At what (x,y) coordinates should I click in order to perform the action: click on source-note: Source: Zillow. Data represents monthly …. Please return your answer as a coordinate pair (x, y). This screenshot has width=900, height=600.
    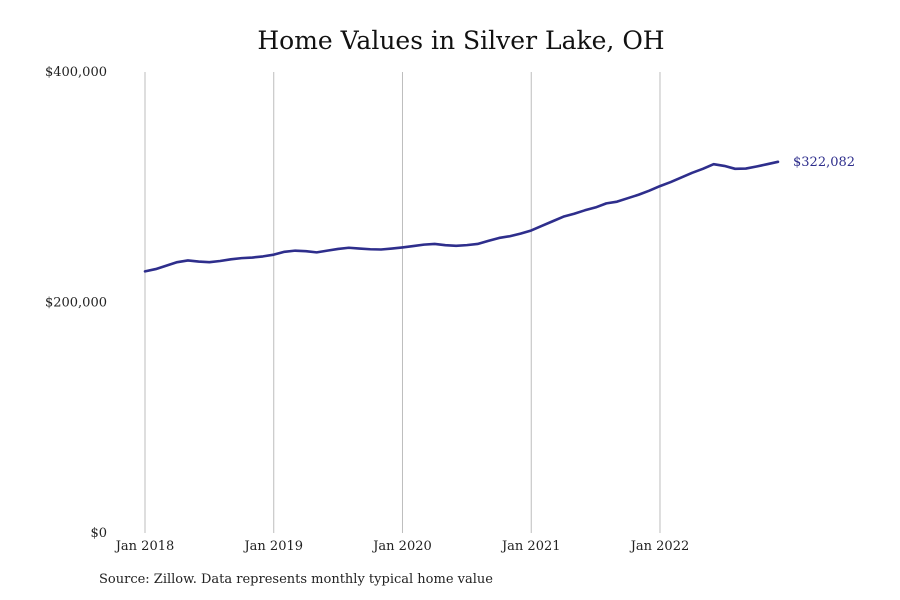
    Looking at the image, I should click on (296, 579).